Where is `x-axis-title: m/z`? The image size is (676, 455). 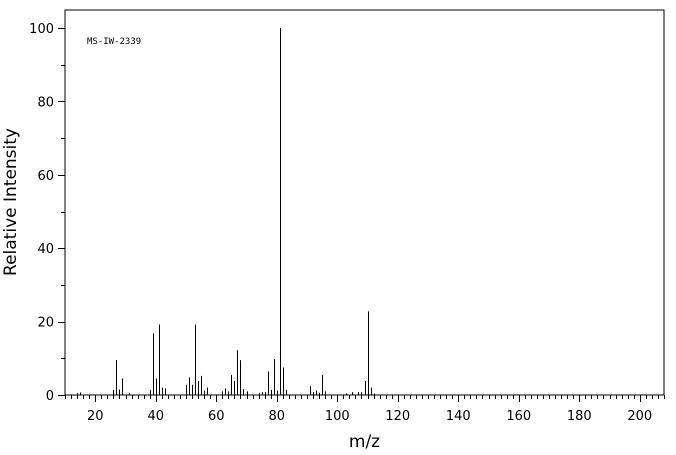 x-axis-title: m/z is located at coordinates (364, 442).